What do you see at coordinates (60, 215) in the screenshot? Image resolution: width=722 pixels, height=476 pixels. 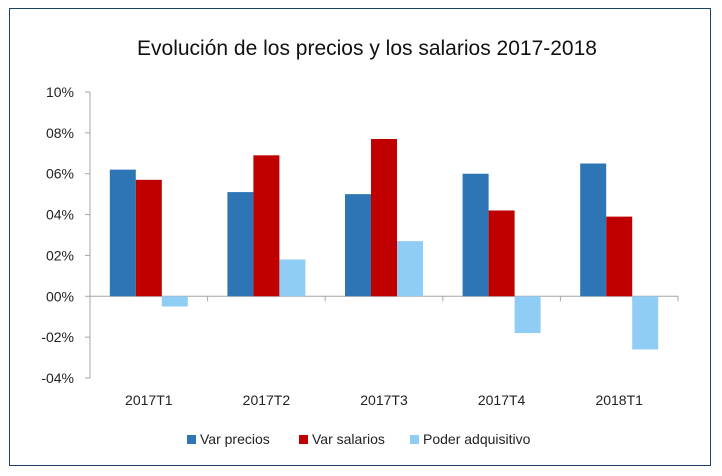 I see `y-tick-label: 04%` at bounding box center [60, 215].